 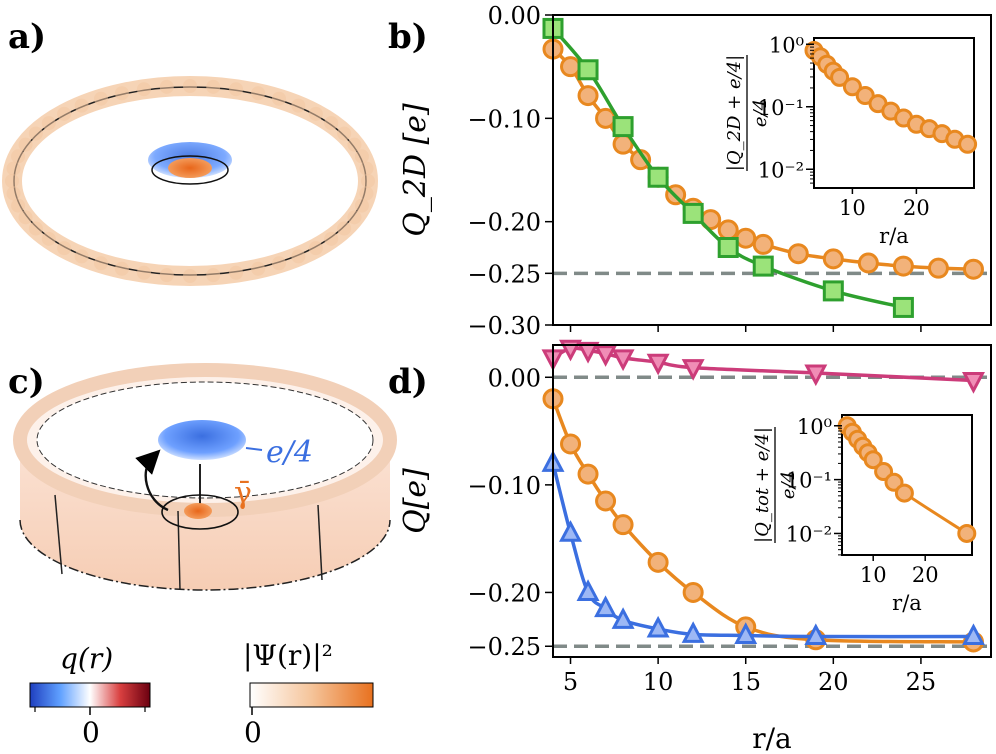 I want to click on colorbar-q: q(r) 0, so click(x=90, y=695).